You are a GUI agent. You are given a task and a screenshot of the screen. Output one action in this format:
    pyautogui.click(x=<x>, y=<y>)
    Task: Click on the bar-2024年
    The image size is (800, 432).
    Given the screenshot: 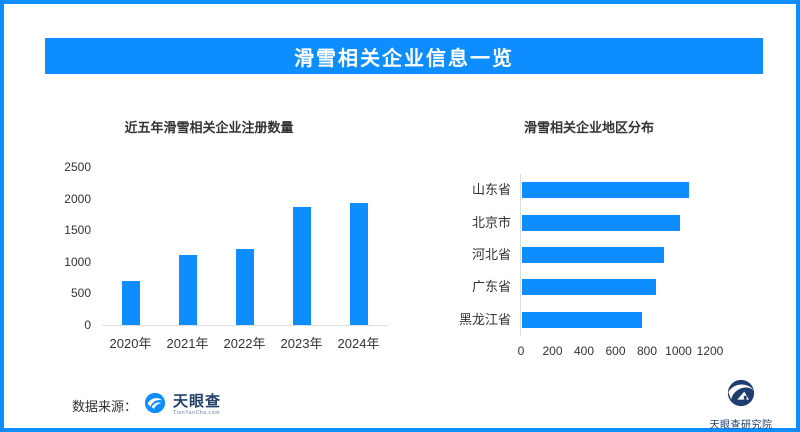 What is the action you would take?
    pyautogui.click(x=358, y=264)
    